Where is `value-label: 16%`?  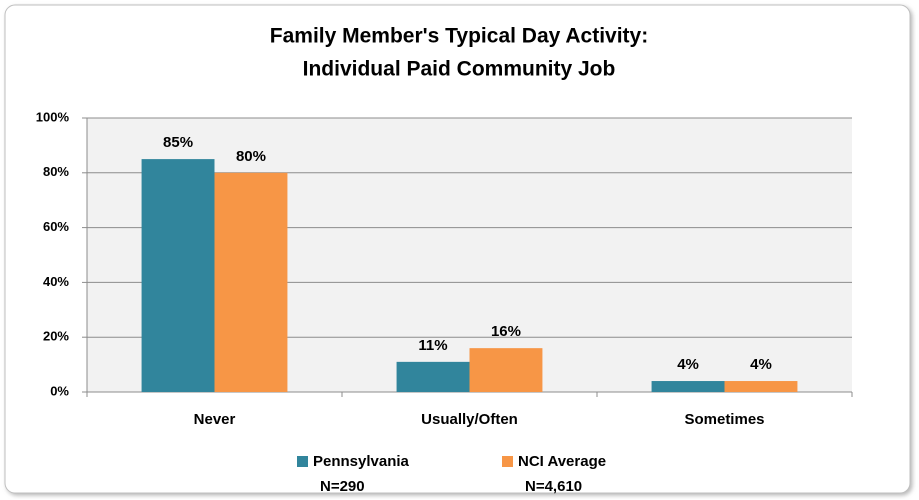 value-label: 16% is located at coordinates (506, 331).